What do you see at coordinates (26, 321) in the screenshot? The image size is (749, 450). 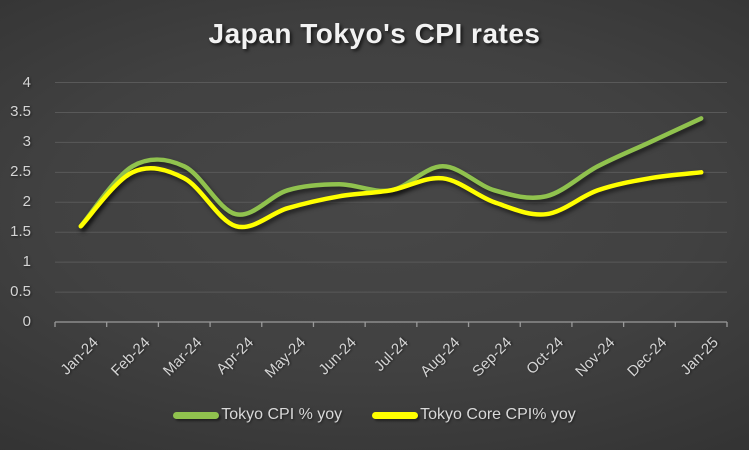 I see `y-axis-label: 0` at bounding box center [26, 321].